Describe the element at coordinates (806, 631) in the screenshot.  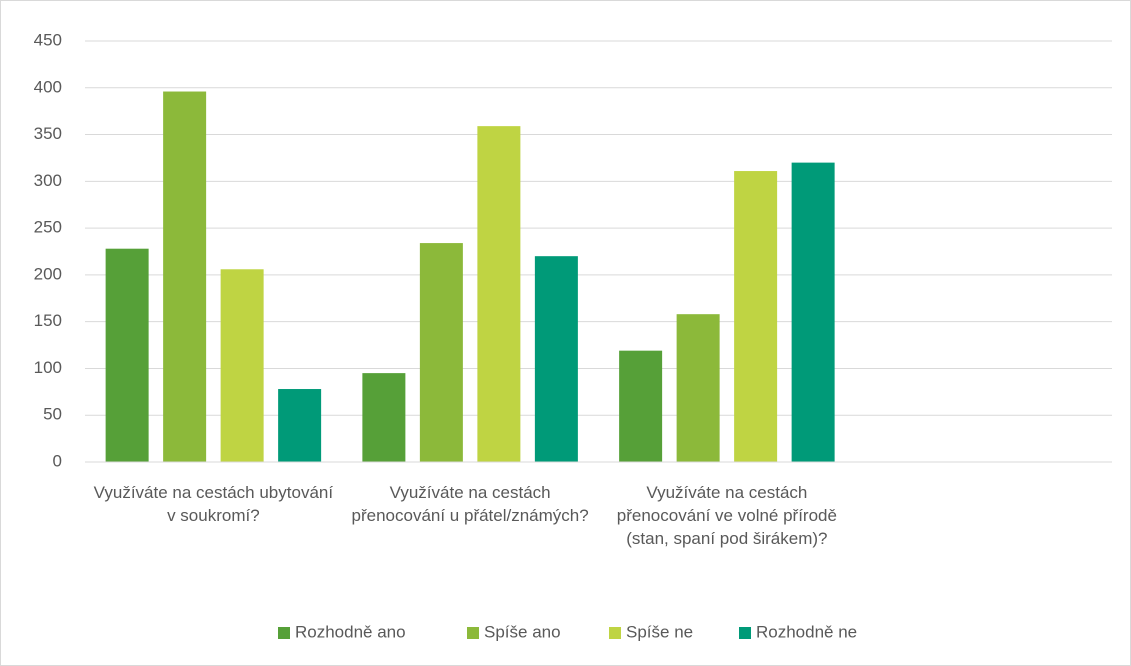
I see `legend-label: Rozhodně ne` at that location.